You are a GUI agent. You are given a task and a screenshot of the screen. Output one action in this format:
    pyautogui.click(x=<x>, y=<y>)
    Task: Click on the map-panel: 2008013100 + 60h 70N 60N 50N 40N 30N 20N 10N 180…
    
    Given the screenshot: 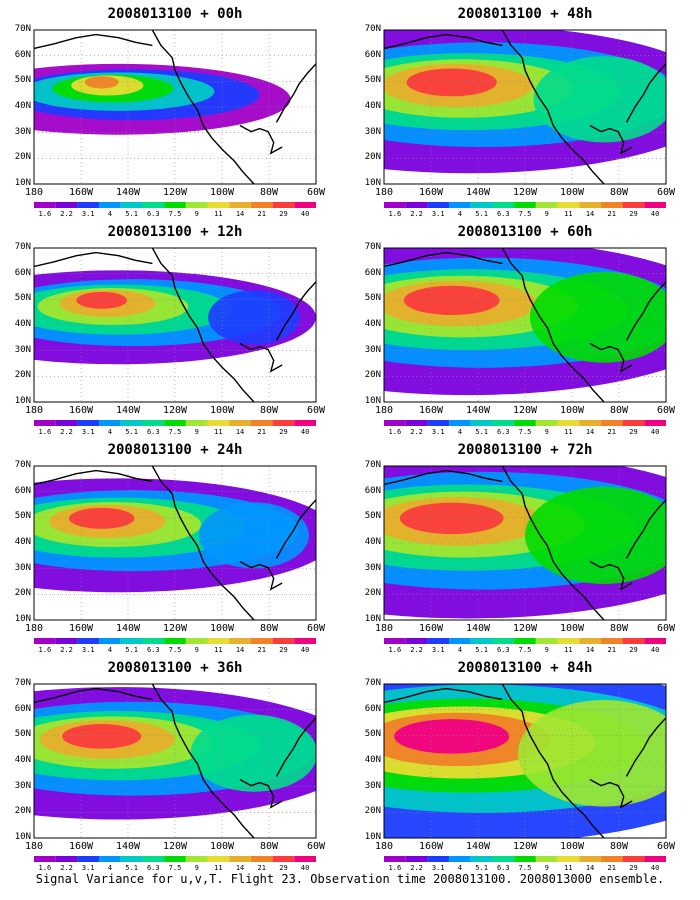 What is the action you would take?
    pyautogui.click(x=525, y=329)
    